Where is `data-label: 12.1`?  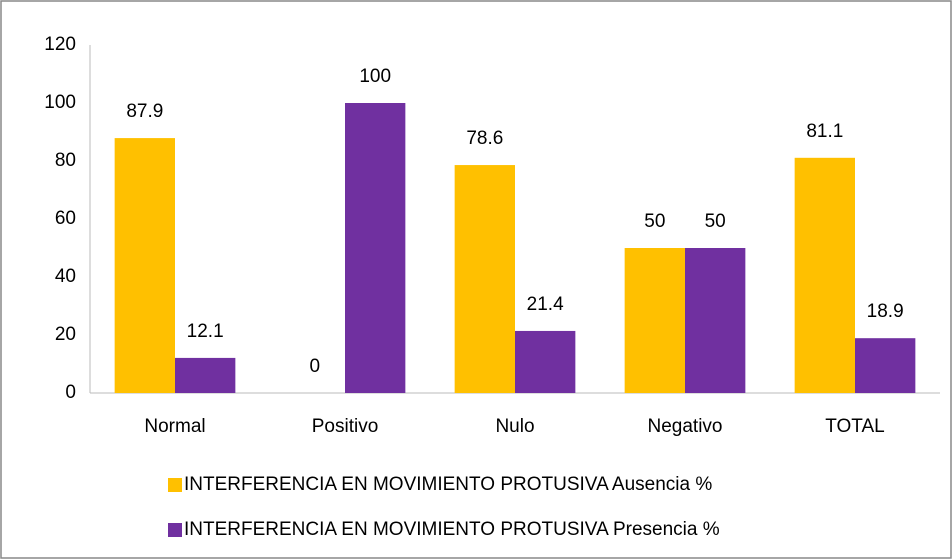
data-label: 12.1 is located at coordinates (205, 331).